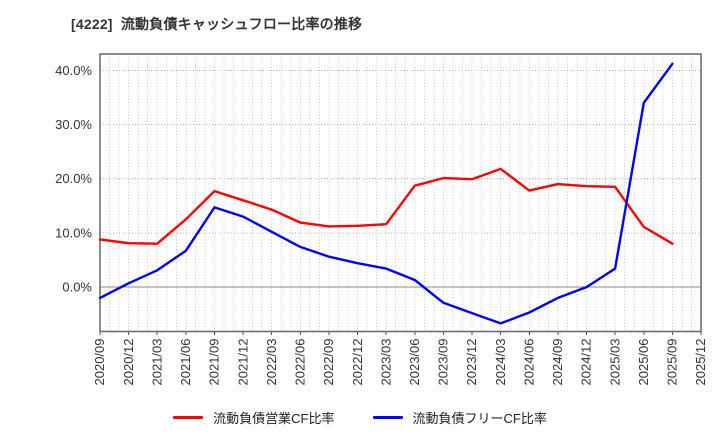 The width and height of the screenshot is (720, 440). I want to click on x-axis-label: 2020/09, so click(99, 362).